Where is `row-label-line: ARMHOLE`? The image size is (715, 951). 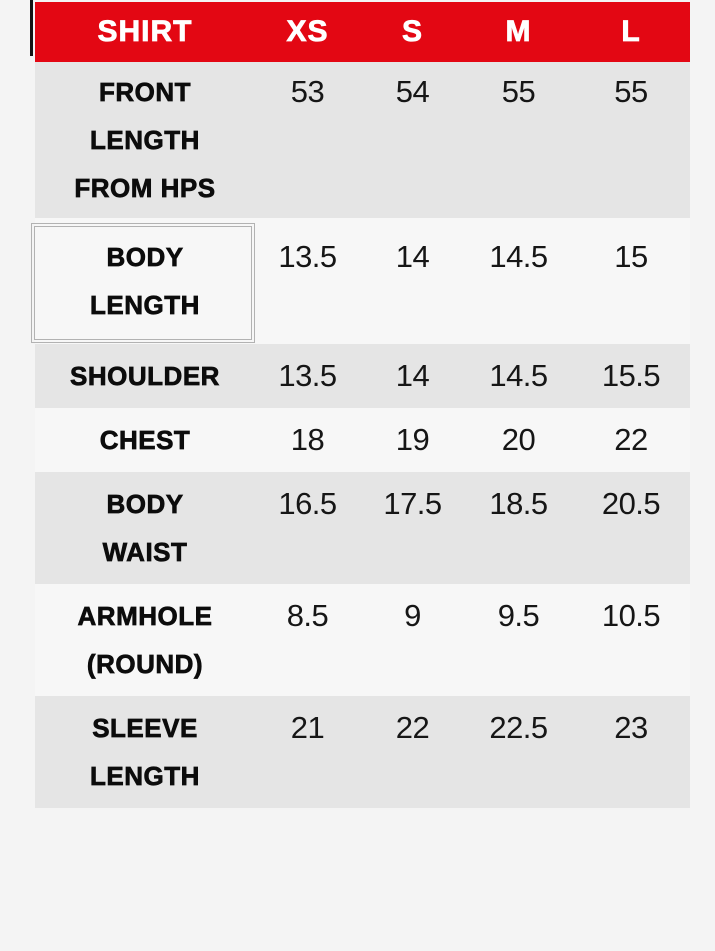 row-label-line: ARMHOLE is located at coordinates (145, 616).